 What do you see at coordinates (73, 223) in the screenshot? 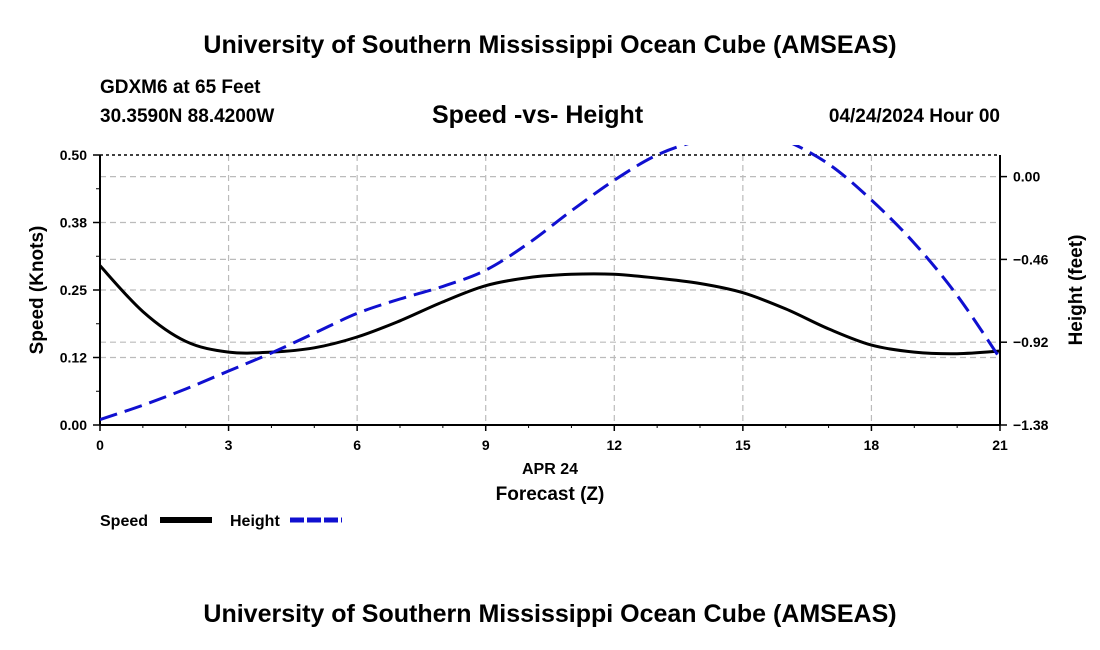
I see `y-left-tick-label: 0.38` at bounding box center [73, 223].